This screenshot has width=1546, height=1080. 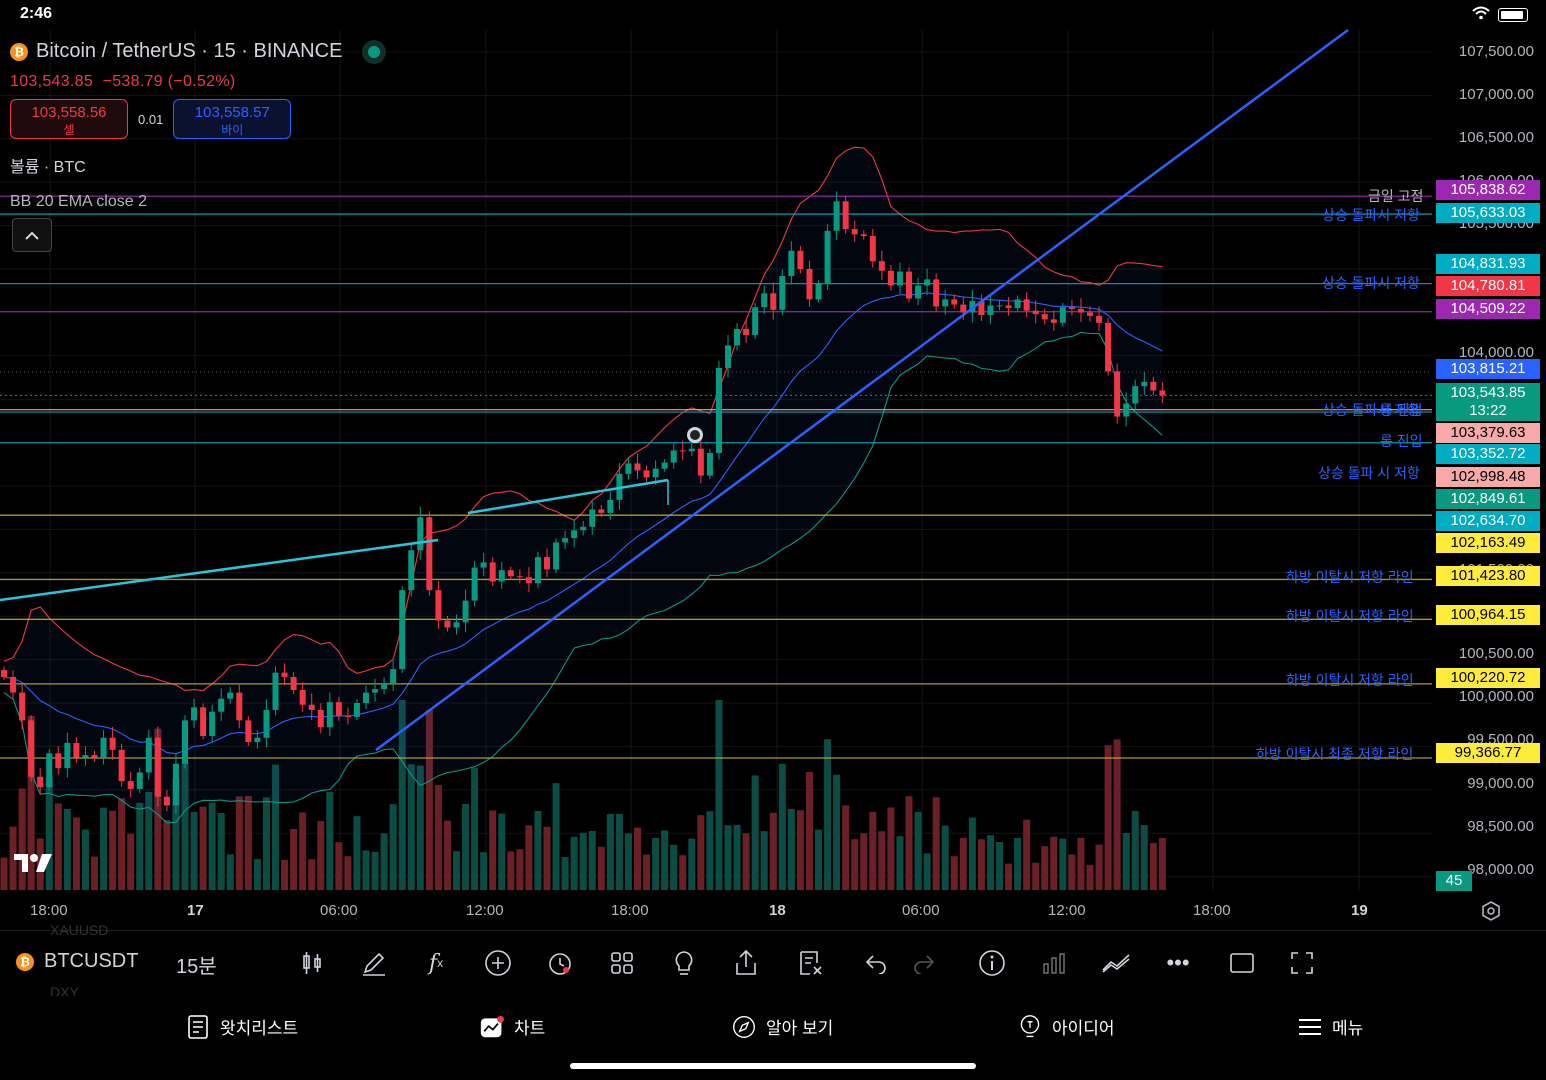 What do you see at coordinates (1496, 352) in the screenshot?
I see `price-tick: 104,000.00` at bounding box center [1496, 352].